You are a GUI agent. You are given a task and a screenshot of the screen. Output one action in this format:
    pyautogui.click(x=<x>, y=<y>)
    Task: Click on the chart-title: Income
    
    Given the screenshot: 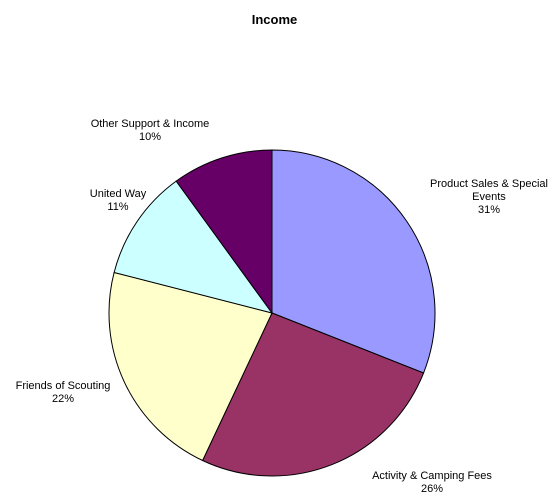 What is the action you would take?
    pyautogui.click(x=274, y=19)
    